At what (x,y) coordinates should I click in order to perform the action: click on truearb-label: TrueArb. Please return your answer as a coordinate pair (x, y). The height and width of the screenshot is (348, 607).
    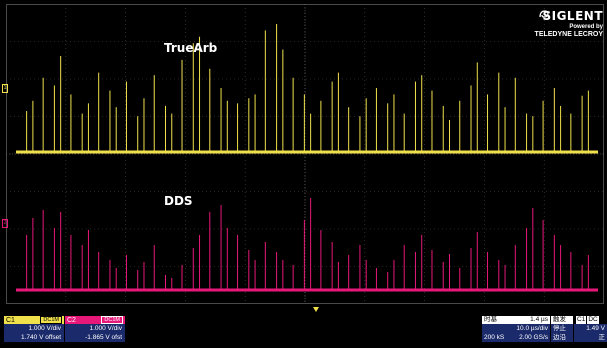
    Looking at the image, I should click on (191, 48).